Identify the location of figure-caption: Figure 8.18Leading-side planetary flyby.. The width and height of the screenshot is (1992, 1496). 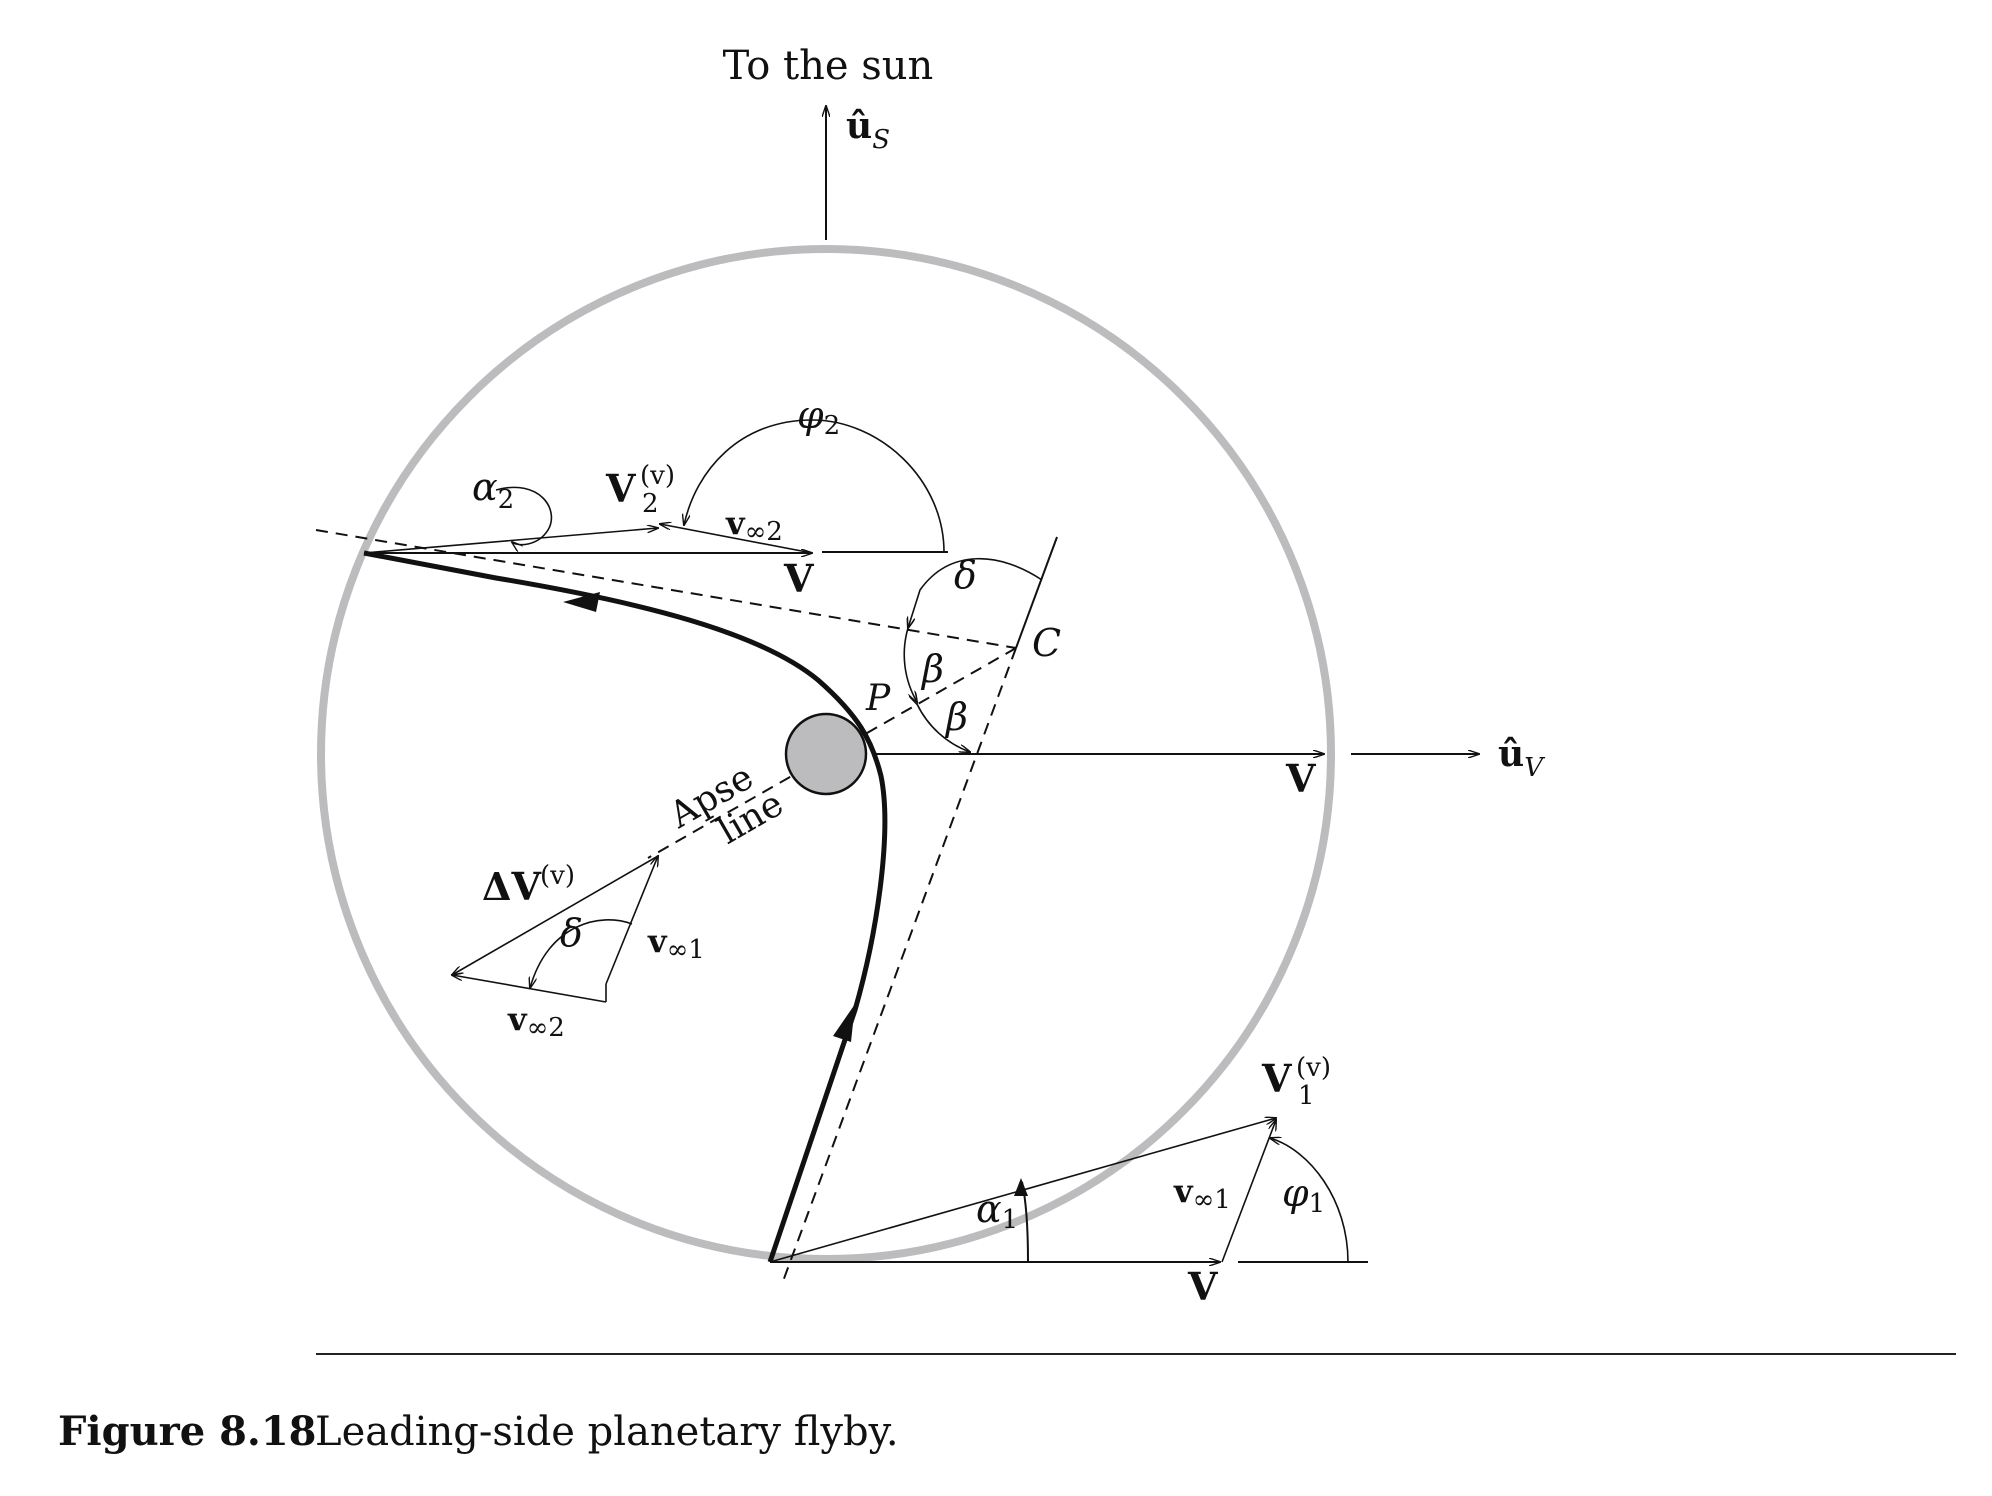
(478, 1431).